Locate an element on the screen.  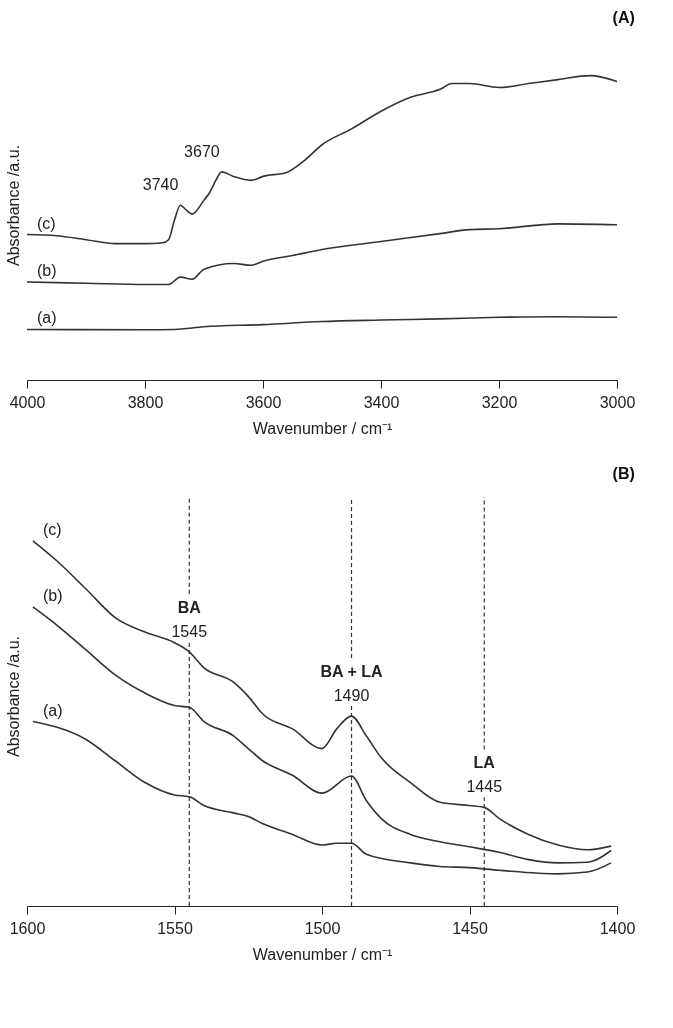
annotation: 3740 is located at coordinates (160, 185).